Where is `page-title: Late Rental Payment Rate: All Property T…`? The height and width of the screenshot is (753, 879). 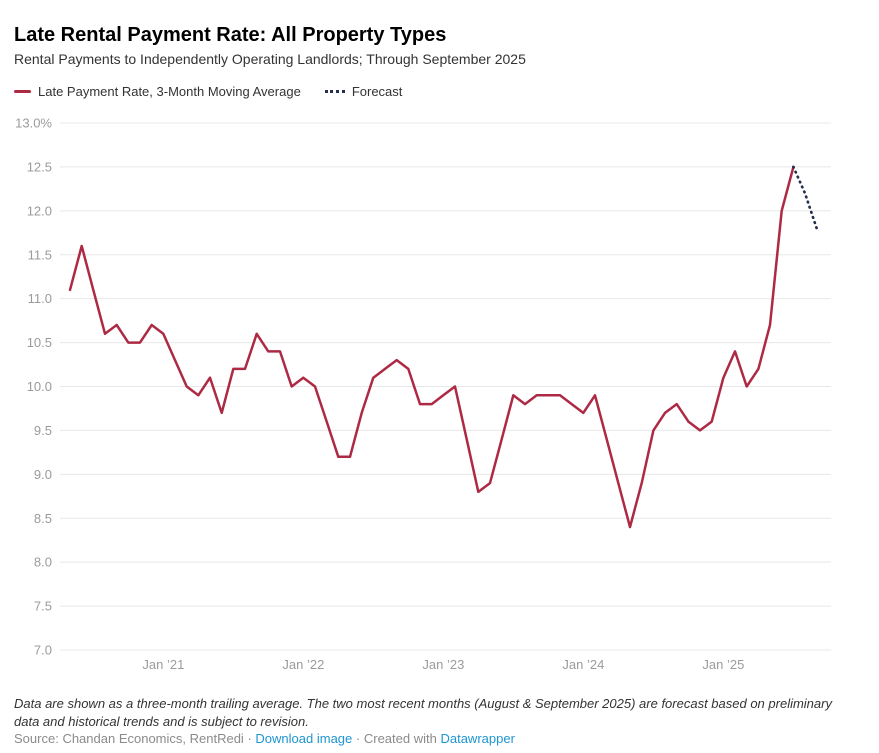
page-title: Late Rental Payment Rate: All Property T… is located at coordinates (230, 35).